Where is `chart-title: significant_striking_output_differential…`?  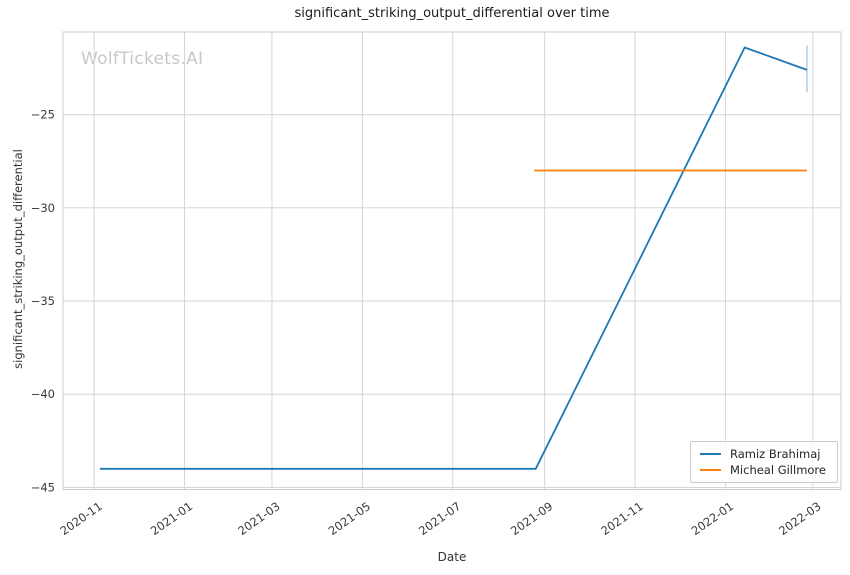
chart-title: significant_striking_output_differential… is located at coordinates (452, 13).